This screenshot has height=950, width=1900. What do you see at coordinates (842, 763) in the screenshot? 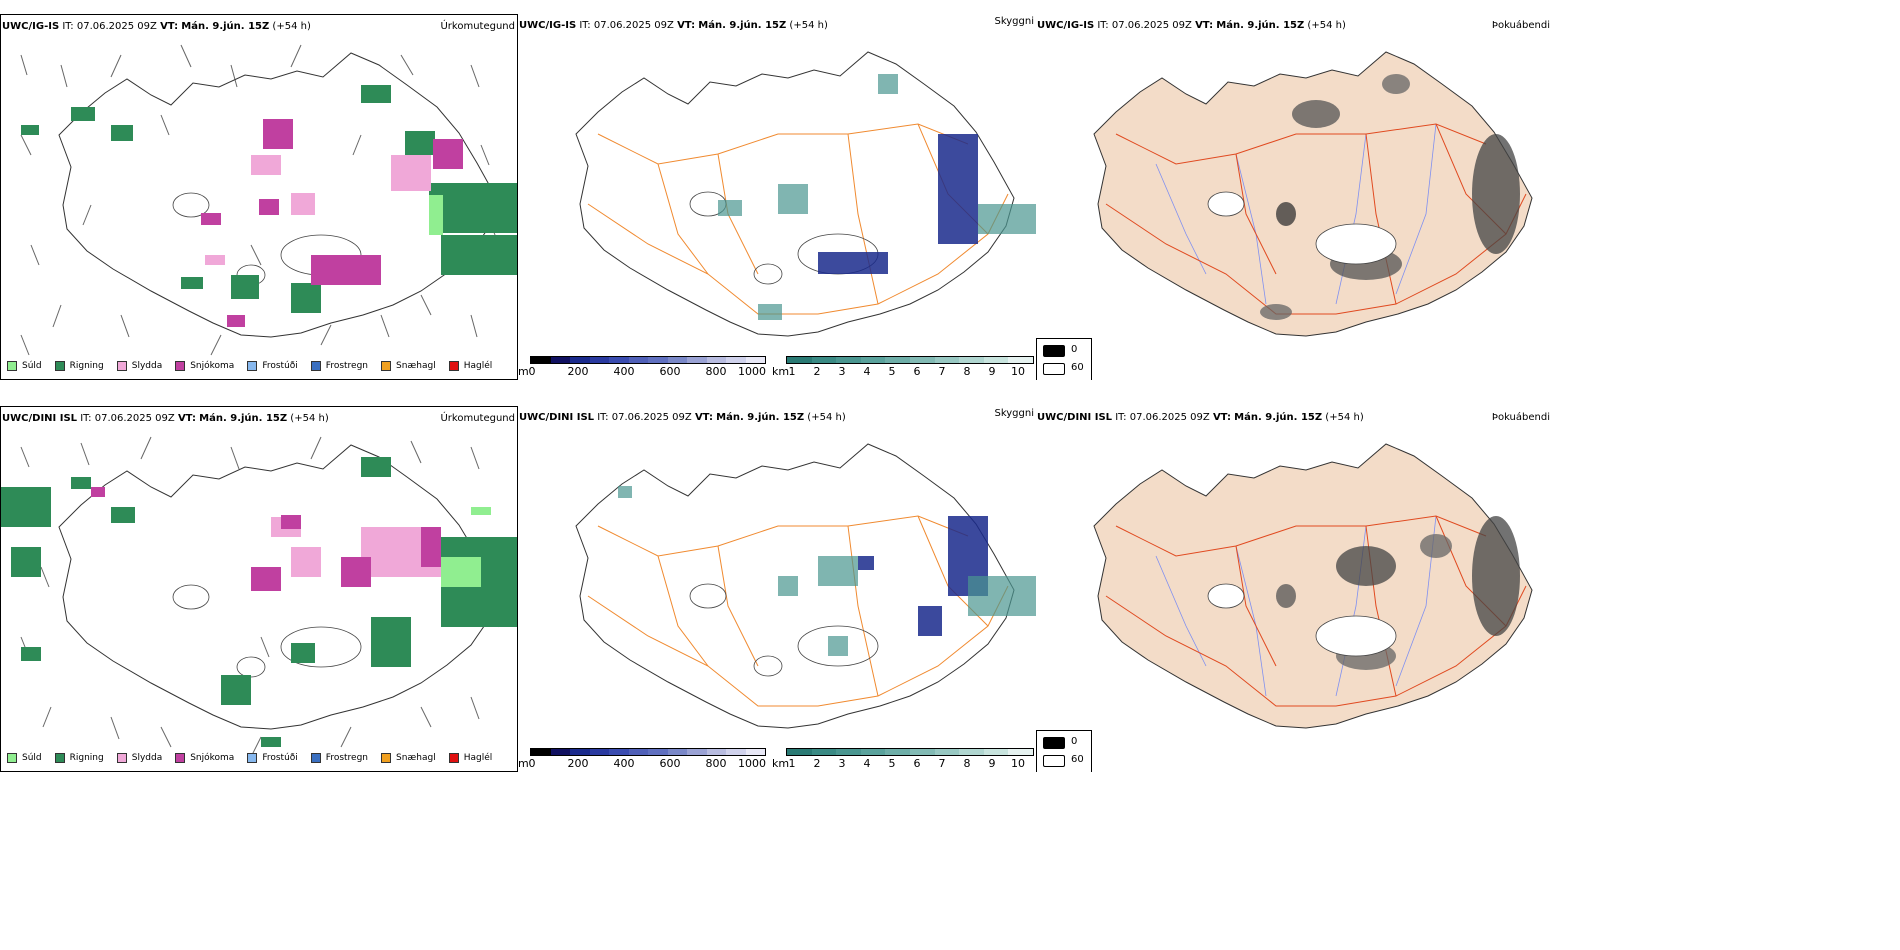
I see `colorbar-tick: 3` at bounding box center [842, 763].